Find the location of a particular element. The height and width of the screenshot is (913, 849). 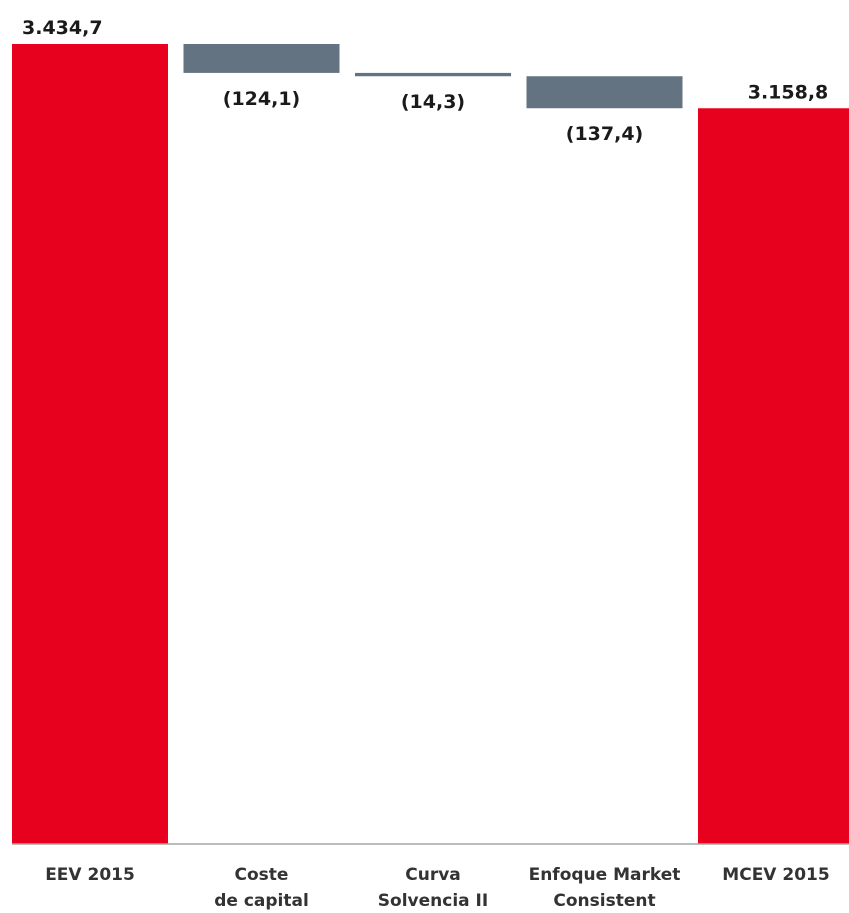

data-labels-layer: 3.434,7 (124,1) (14,3) (137,4) 3.158,8 is located at coordinates (425, 81).